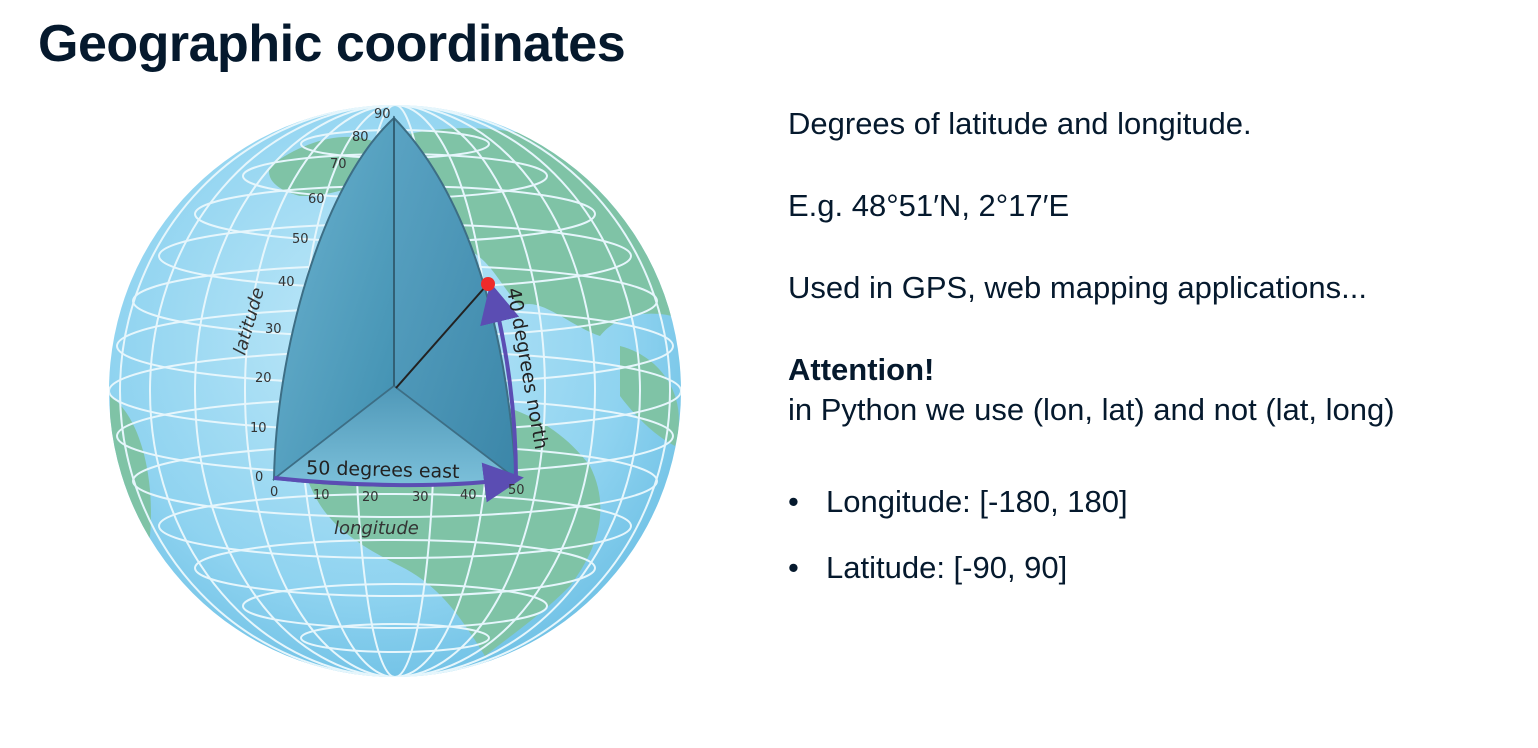  I want to click on radius-line, so click(441, 337).